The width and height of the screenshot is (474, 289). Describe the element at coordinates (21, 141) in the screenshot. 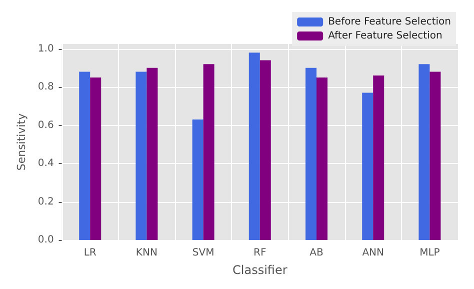

I see `y-axis-title: Sensitivity` at that location.